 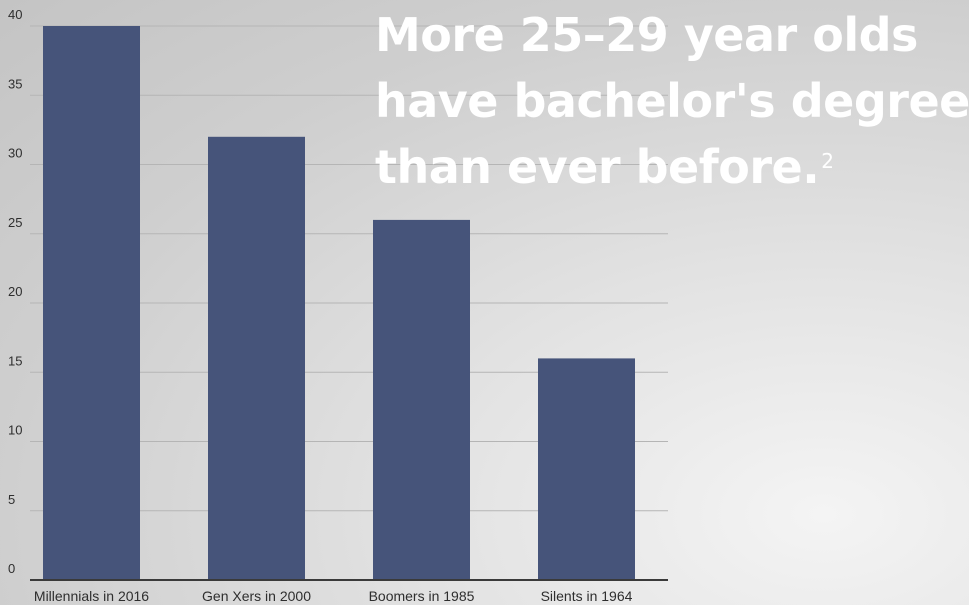 What do you see at coordinates (11, 499) in the screenshot?
I see `y-tick-label: 5` at bounding box center [11, 499].